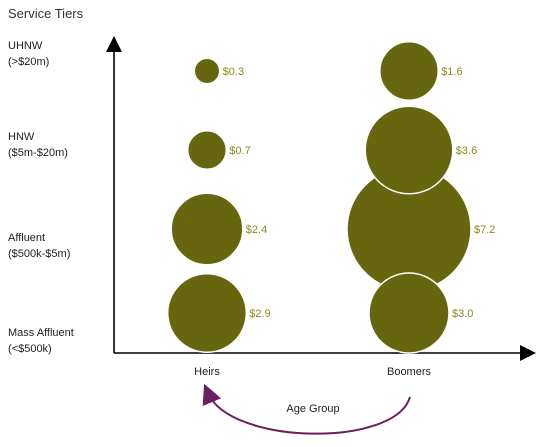 The height and width of the screenshot is (447, 548). Describe the element at coordinates (21, 137) in the screenshot. I see `tier-label: HNW` at that location.